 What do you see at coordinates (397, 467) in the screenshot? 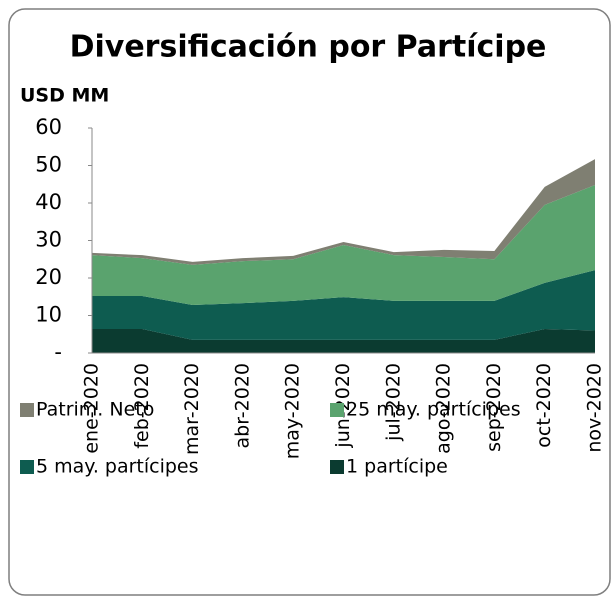
I see `legend-label: 1 partícipe` at bounding box center [397, 467].